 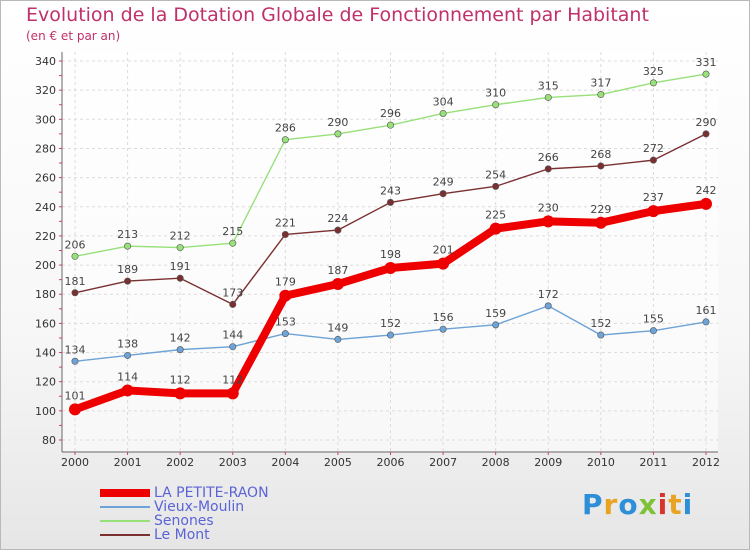 I want to click on data-label-vieux-moulin: 161, so click(x=706, y=310).